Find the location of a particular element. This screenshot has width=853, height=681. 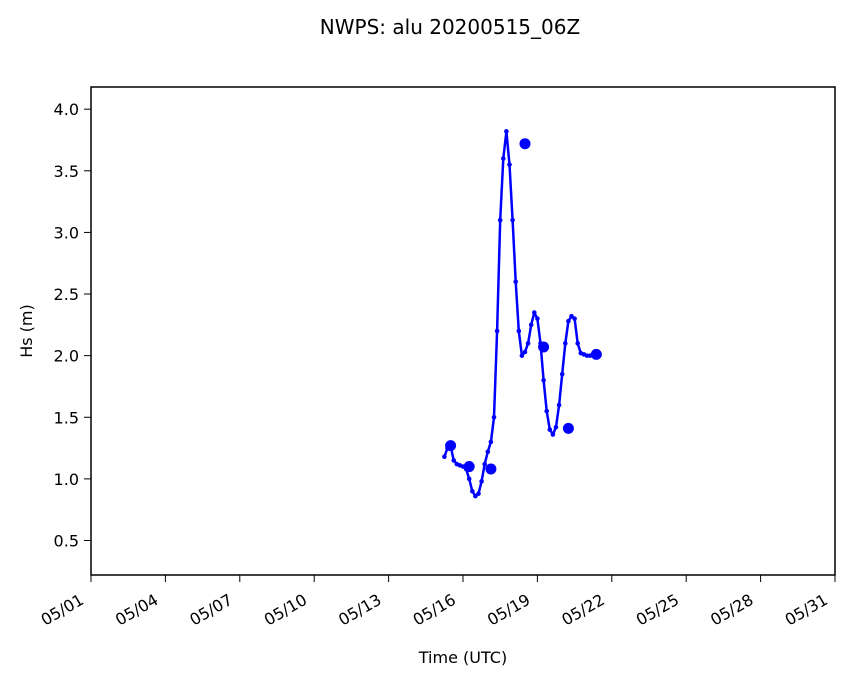

x-tick-label: 05/13 is located at coordinates (359, 610).